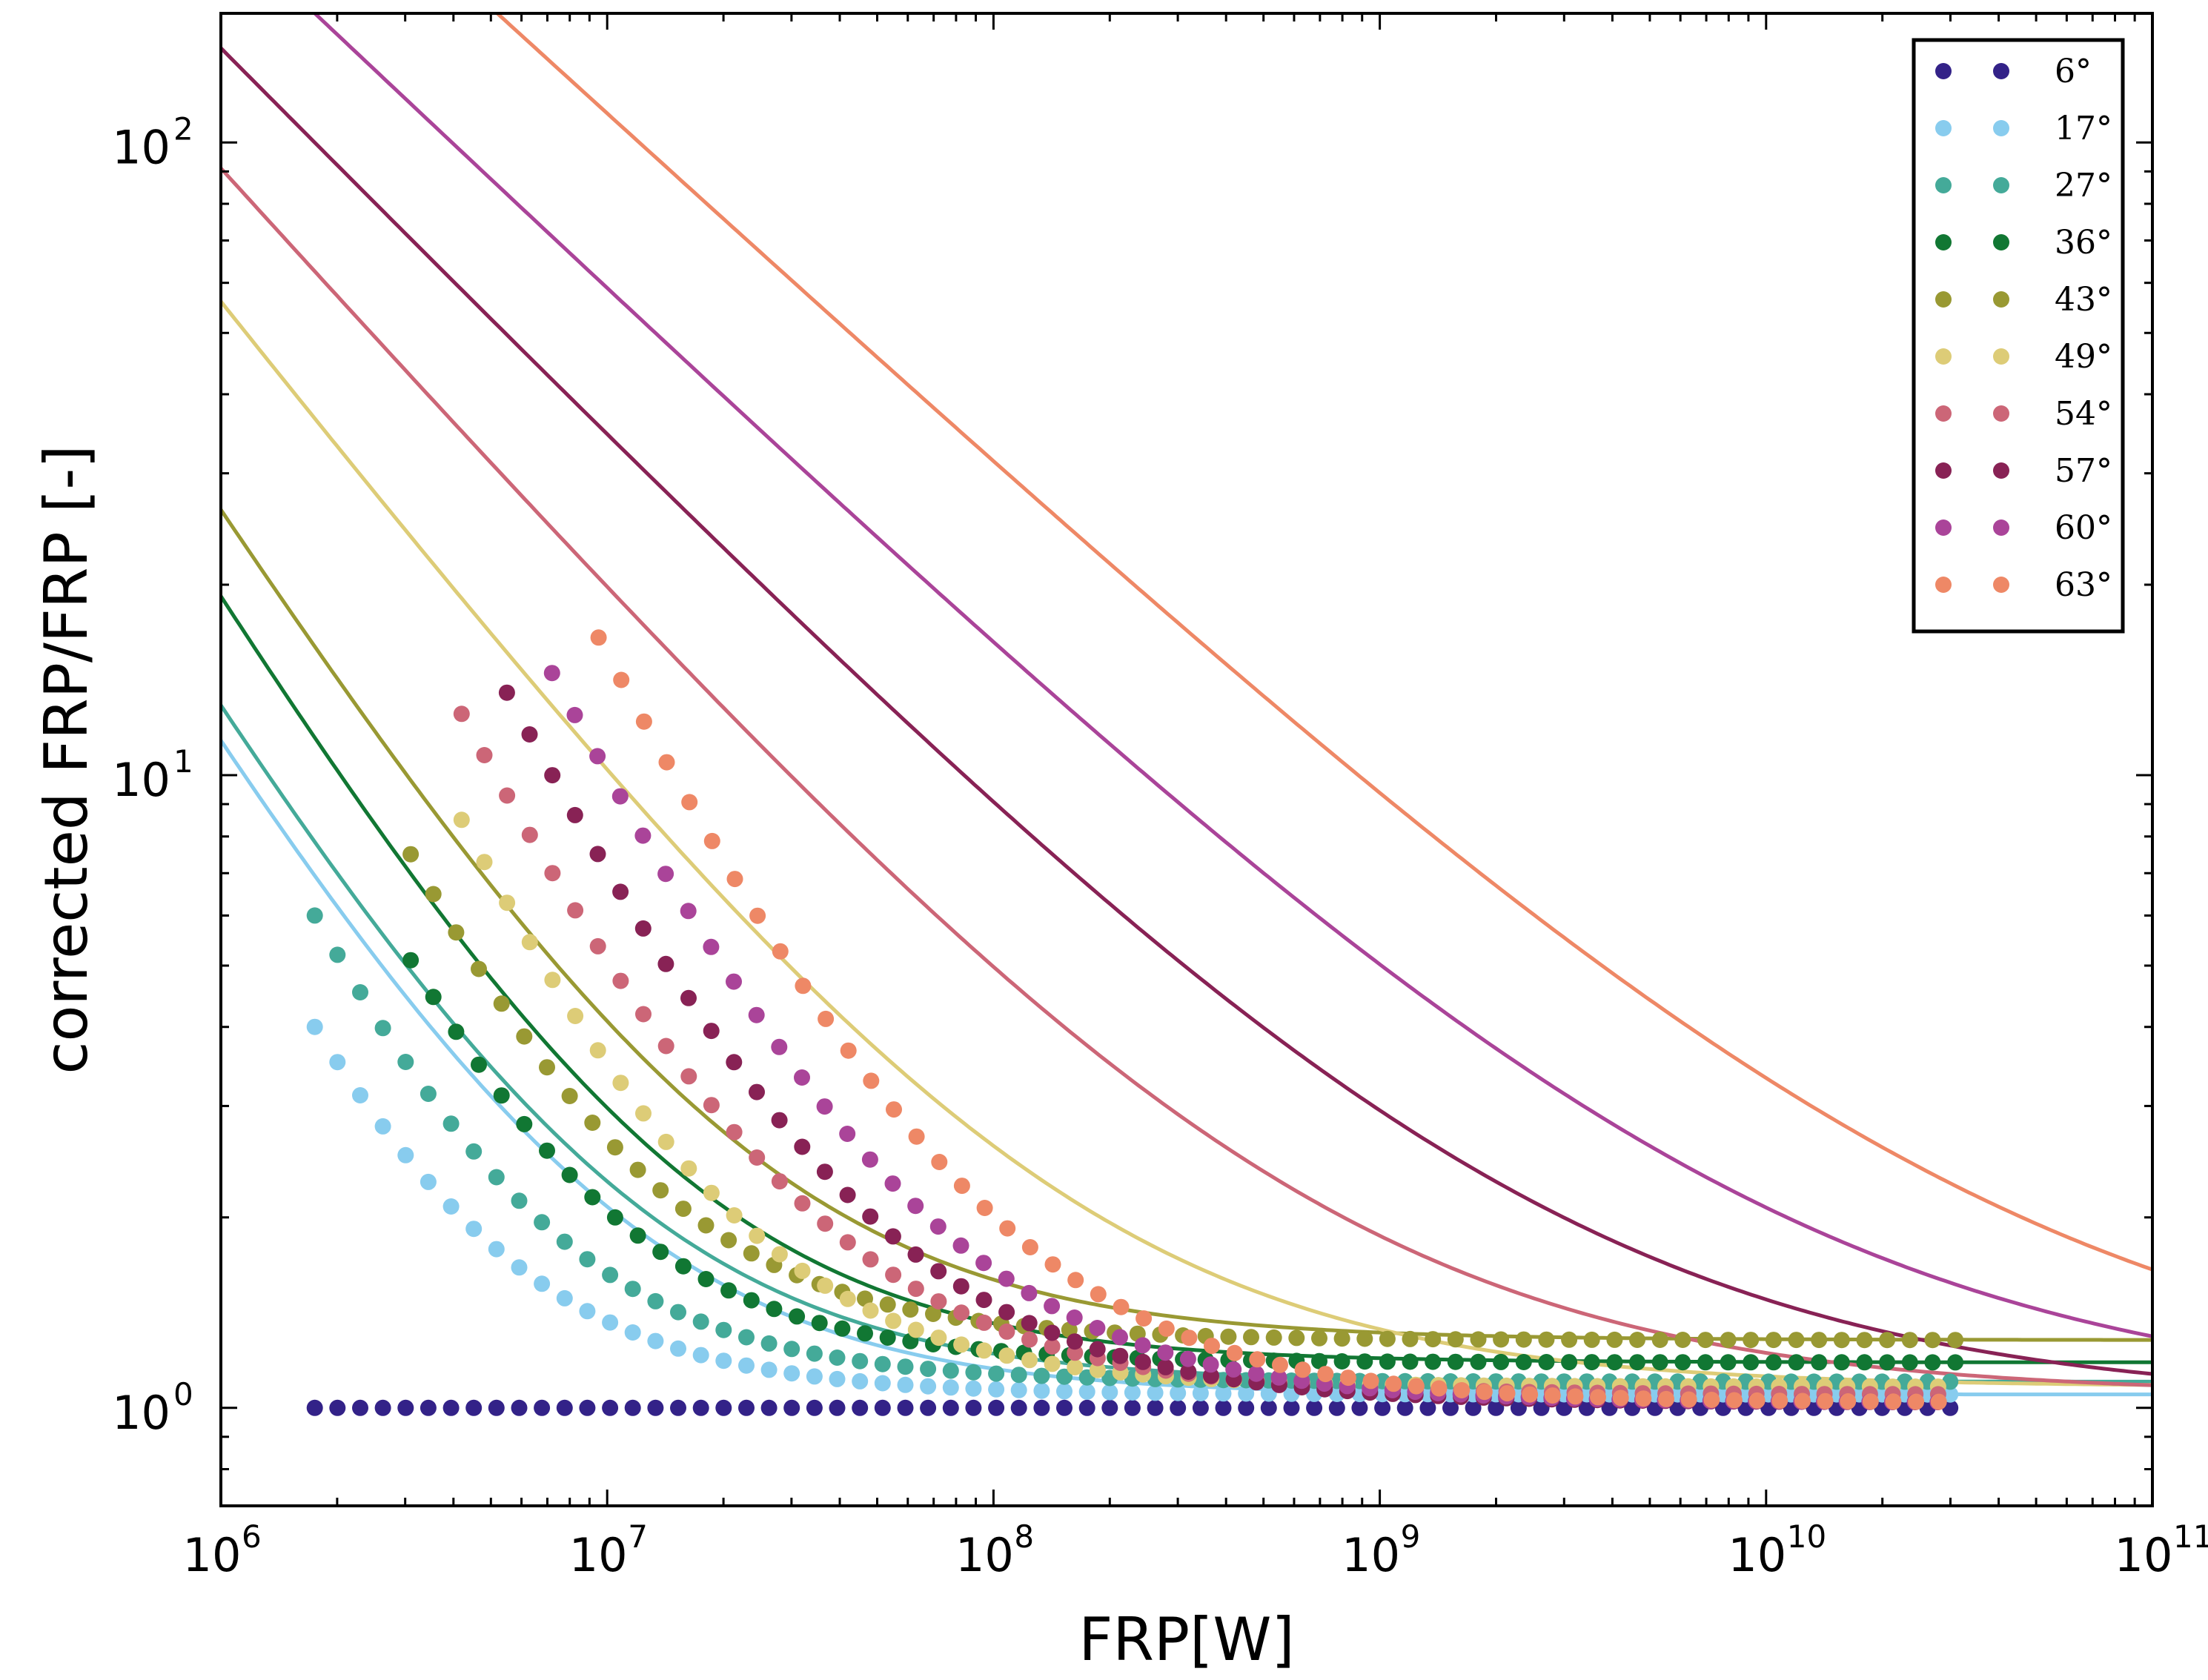 This screenshot has height=1680, width=2208. What do you see at coordinates (2023, 357) in the screenshot?
I see `legend-item: 49°` at bounding box center [2023, 357].